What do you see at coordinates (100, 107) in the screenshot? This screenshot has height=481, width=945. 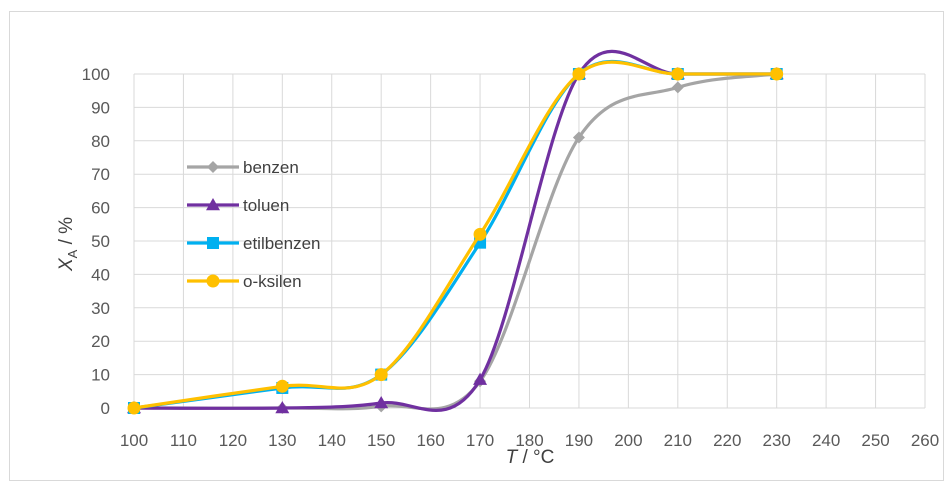 I see `y-tick-label: 90` at bounding box center [100, 107].